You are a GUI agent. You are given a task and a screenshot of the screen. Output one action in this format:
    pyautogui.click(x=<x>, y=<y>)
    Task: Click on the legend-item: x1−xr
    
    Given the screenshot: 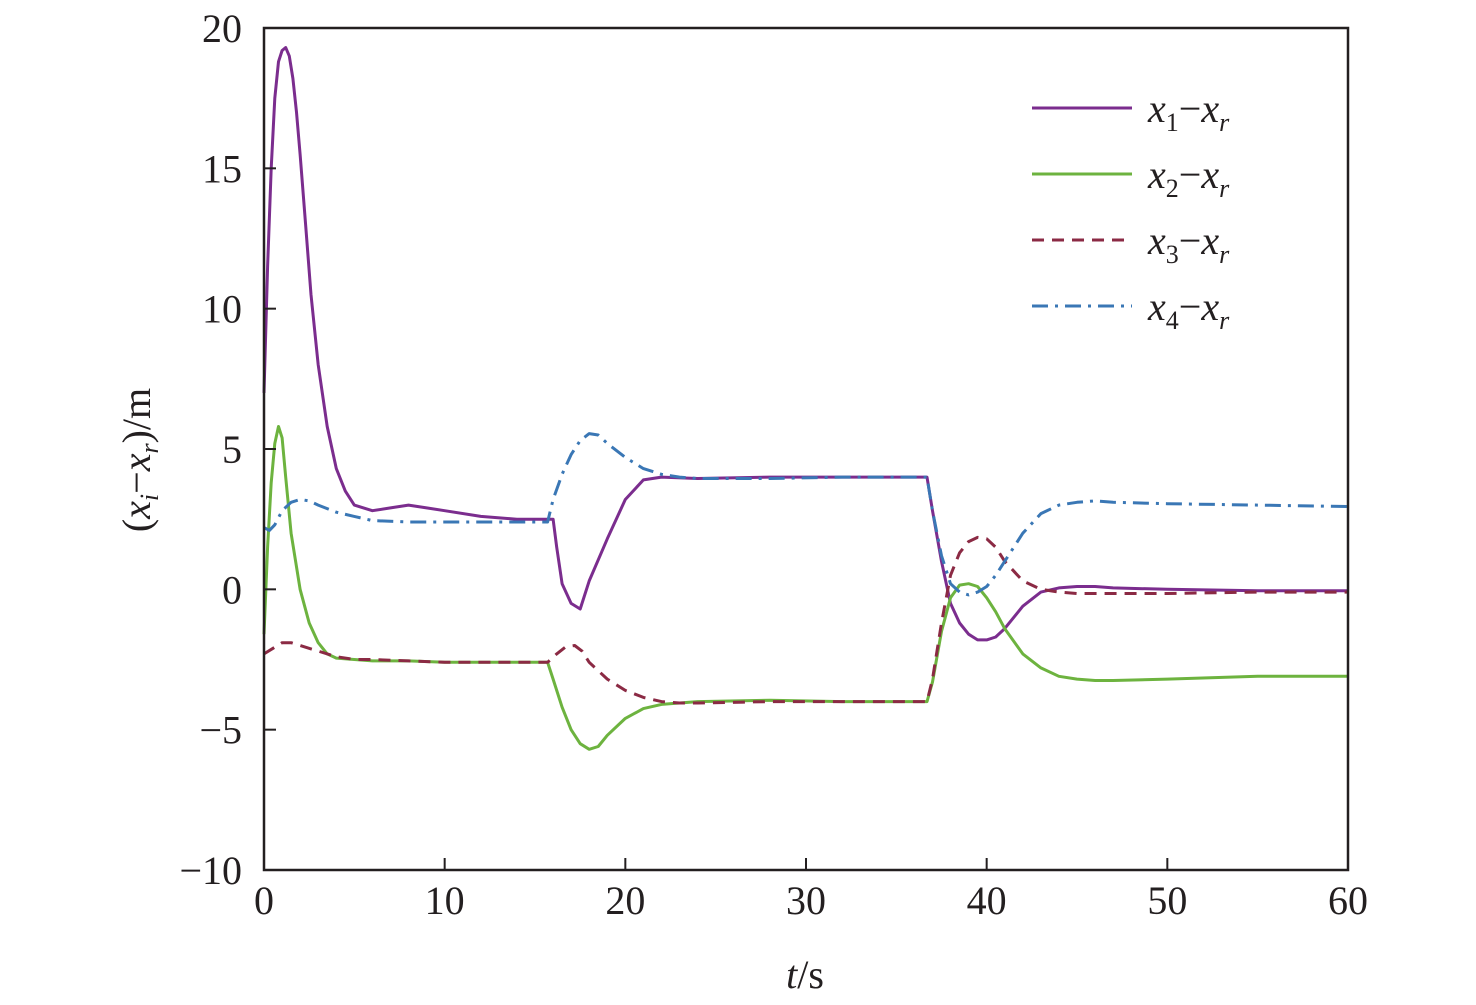 What is the action you would take?
    pyautogui.click(x=1131, y=111)
    